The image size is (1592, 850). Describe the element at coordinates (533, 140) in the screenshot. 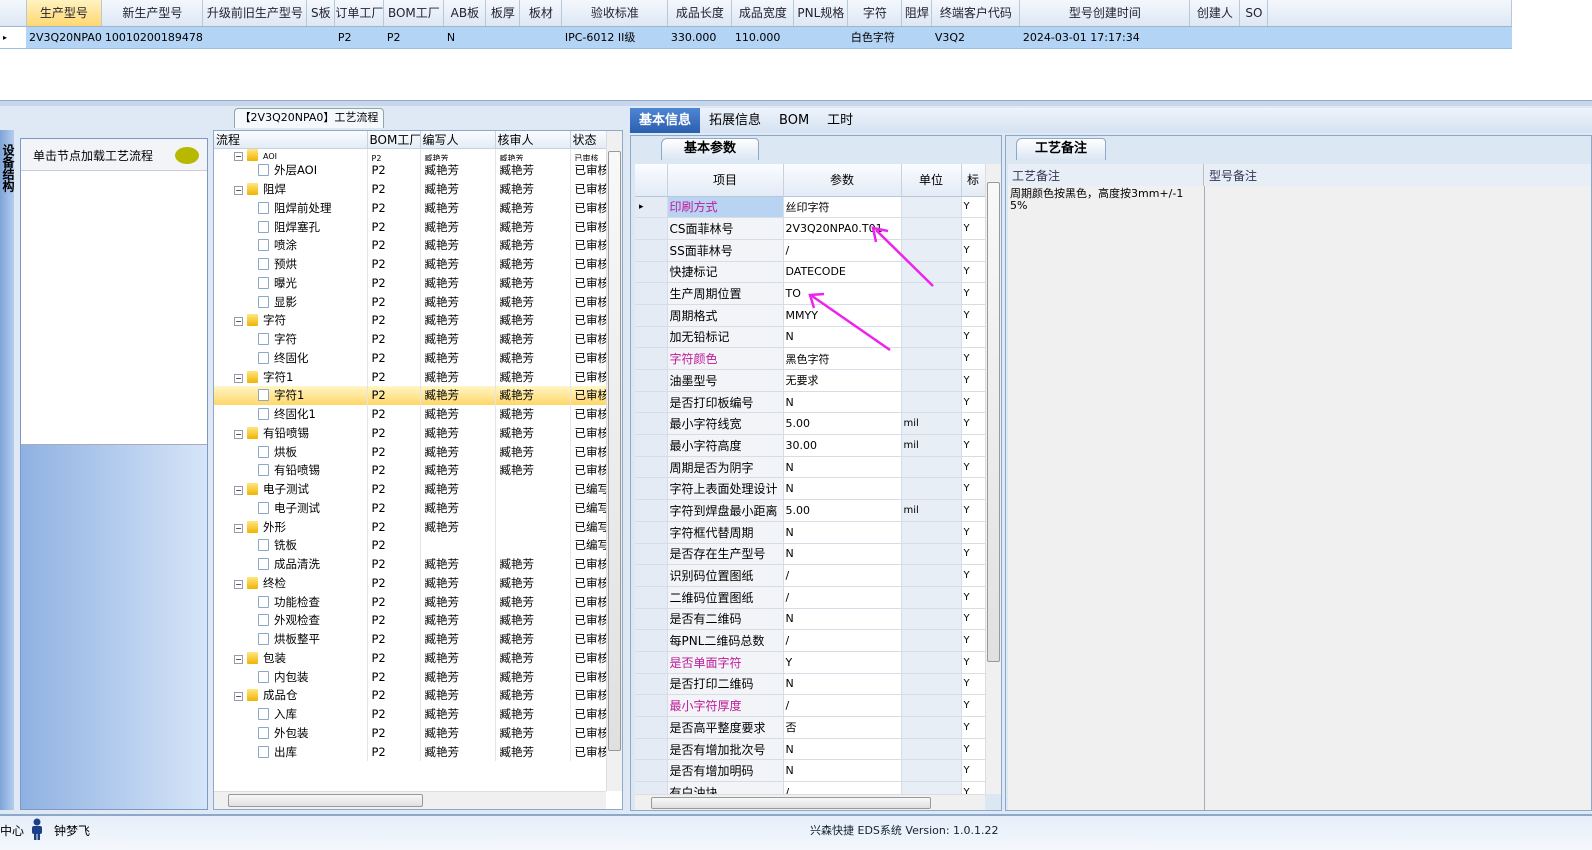

I see `tree-col-header: 核审人` at that location.